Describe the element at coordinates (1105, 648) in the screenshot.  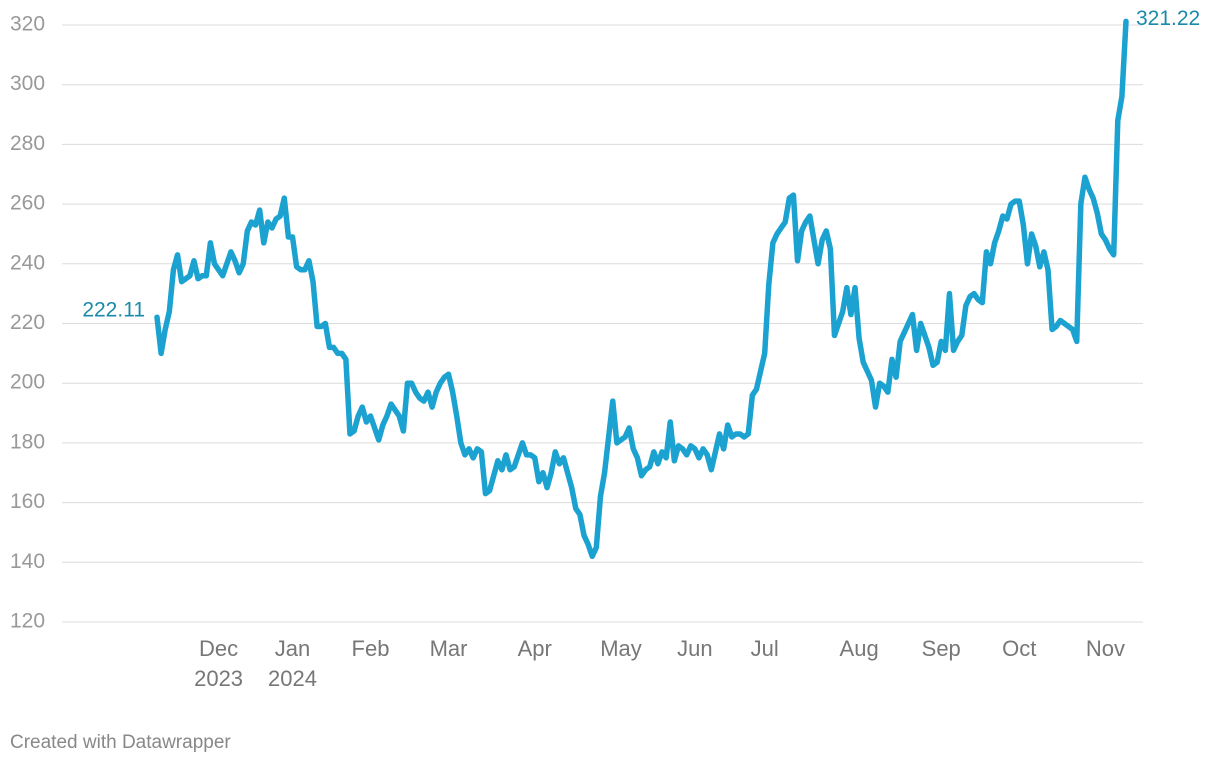
I see `x-tick-label: Nov` at that location.